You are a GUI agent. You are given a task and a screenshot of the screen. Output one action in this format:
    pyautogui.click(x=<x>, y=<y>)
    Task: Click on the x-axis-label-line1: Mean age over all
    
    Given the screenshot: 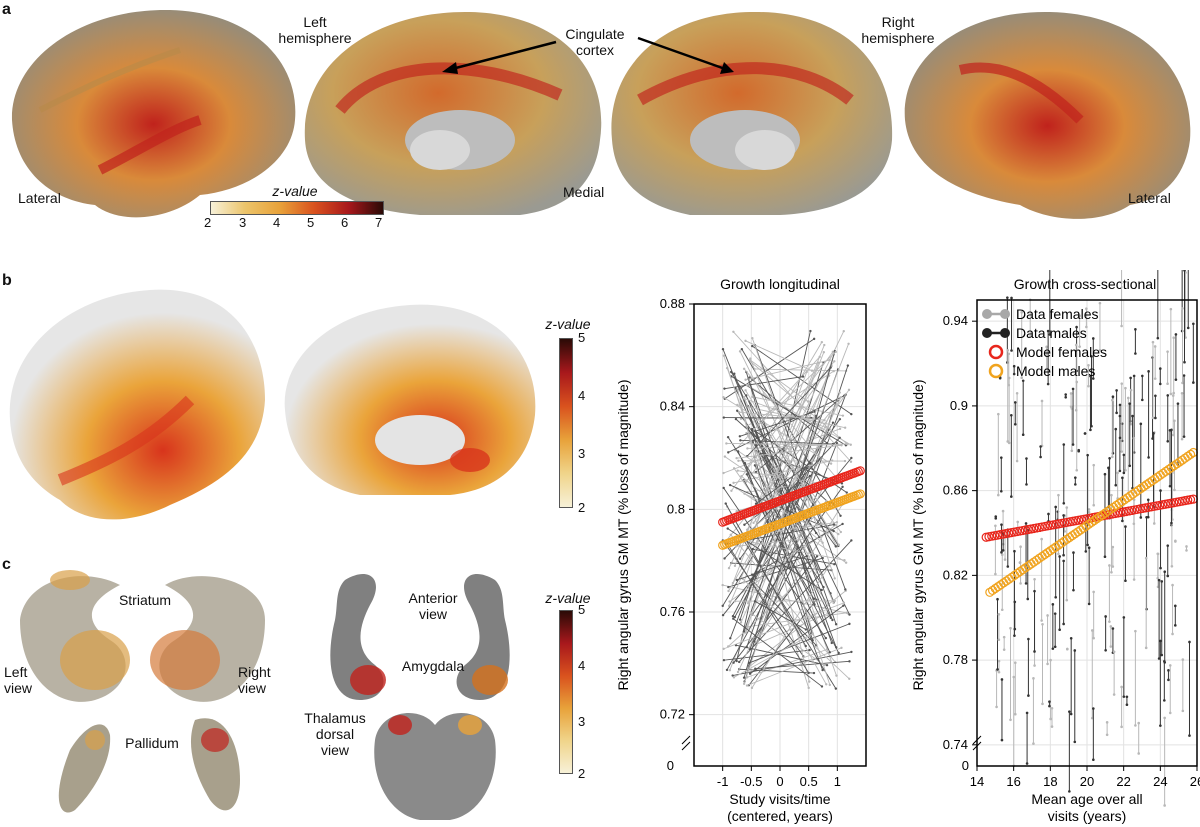 What is the action you would take?
    pyautogui.click(x=1086, y=799)
    